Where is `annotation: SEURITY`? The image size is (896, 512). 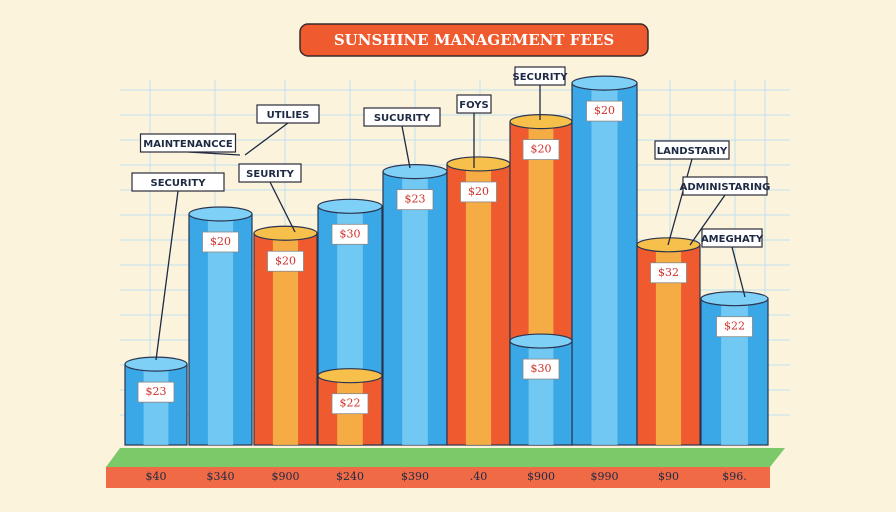 annotation: SEURITY is located at coordinates (270, 198).